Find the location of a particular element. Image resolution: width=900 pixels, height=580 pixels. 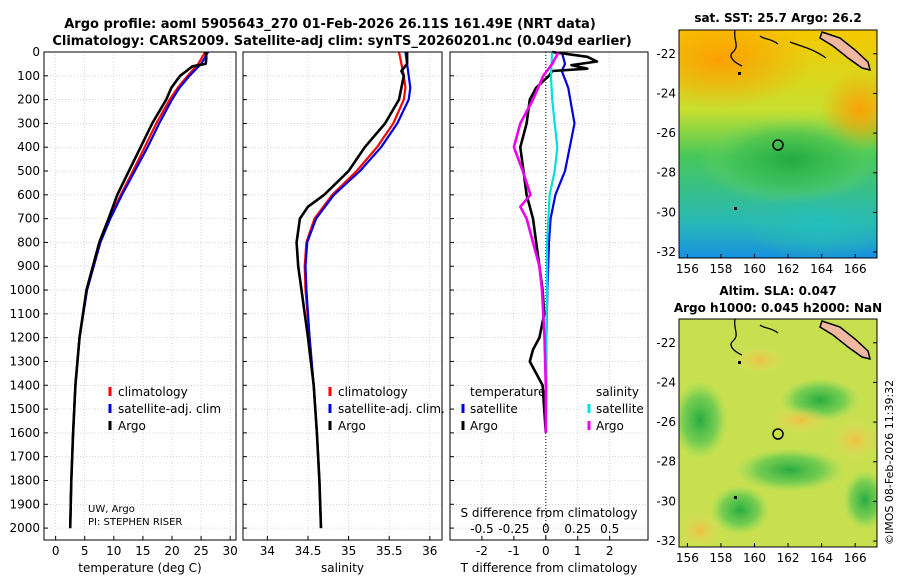

legend-entry: satellite-adj. clim is located at coordinates (169, 409).